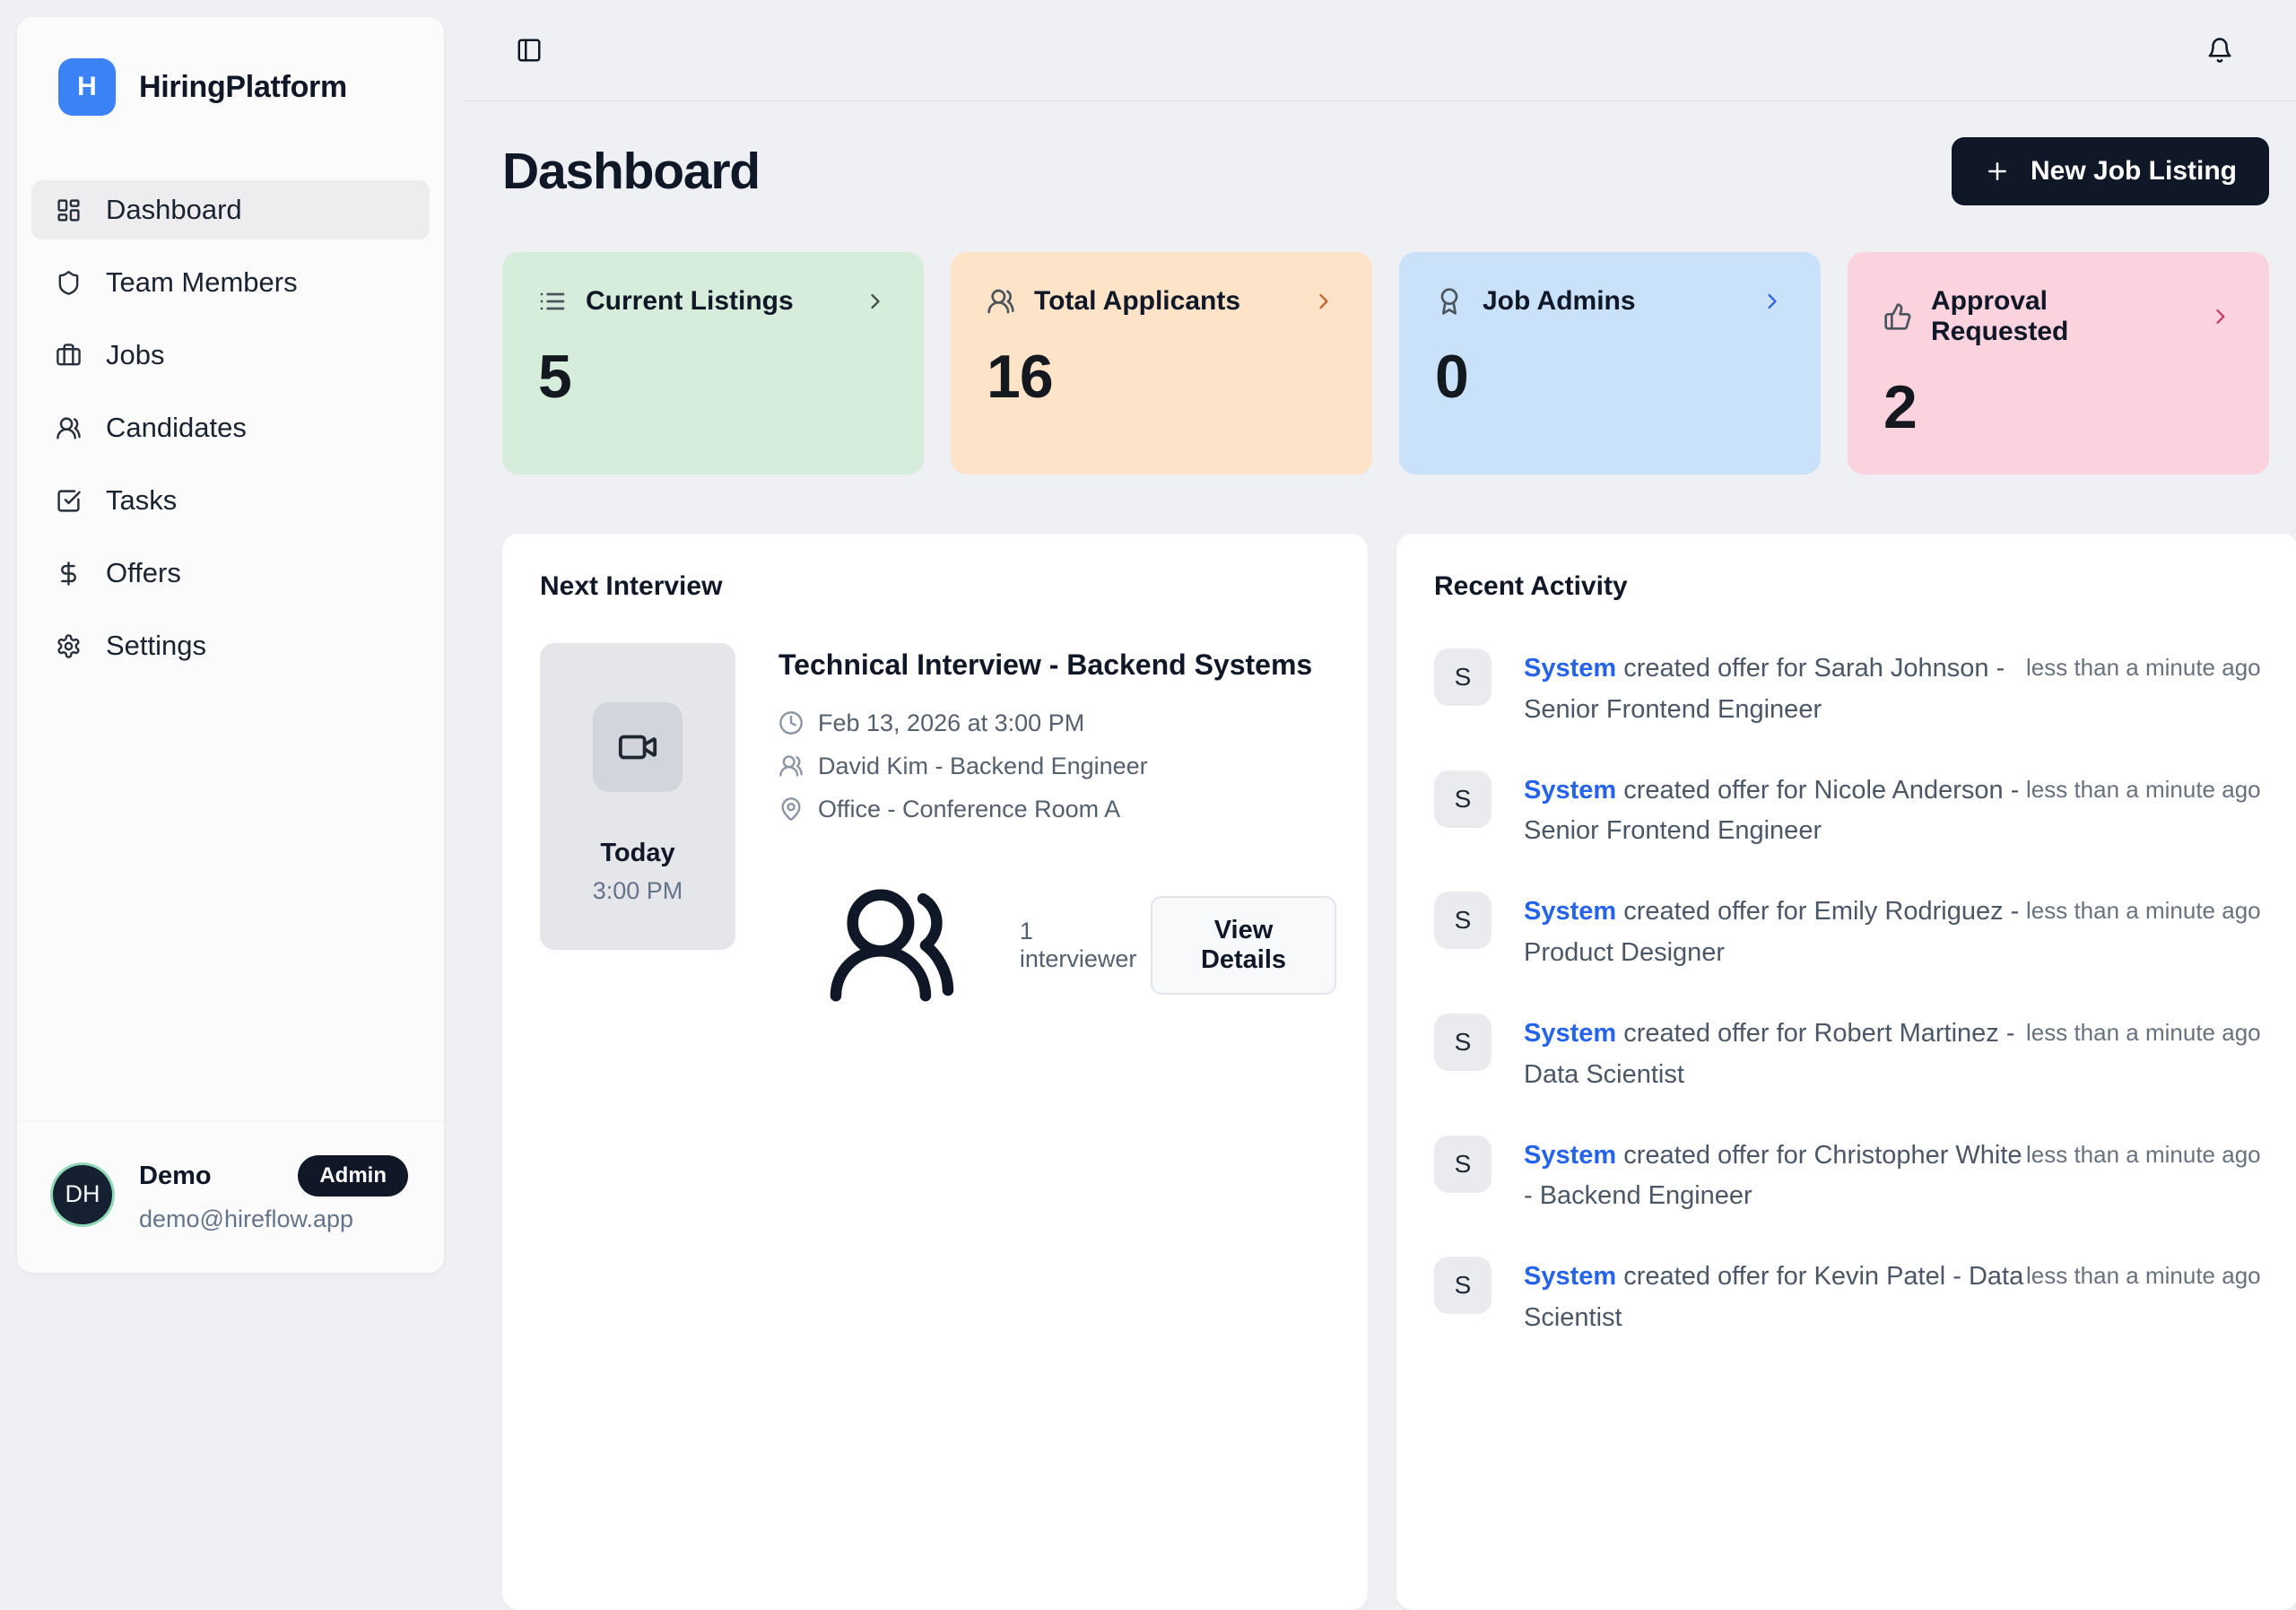  What do you see at coordinates (230, 282) in the screenshot?
I see `sidebar-item-team-members: Team Members` at bounding box center [230, 282].